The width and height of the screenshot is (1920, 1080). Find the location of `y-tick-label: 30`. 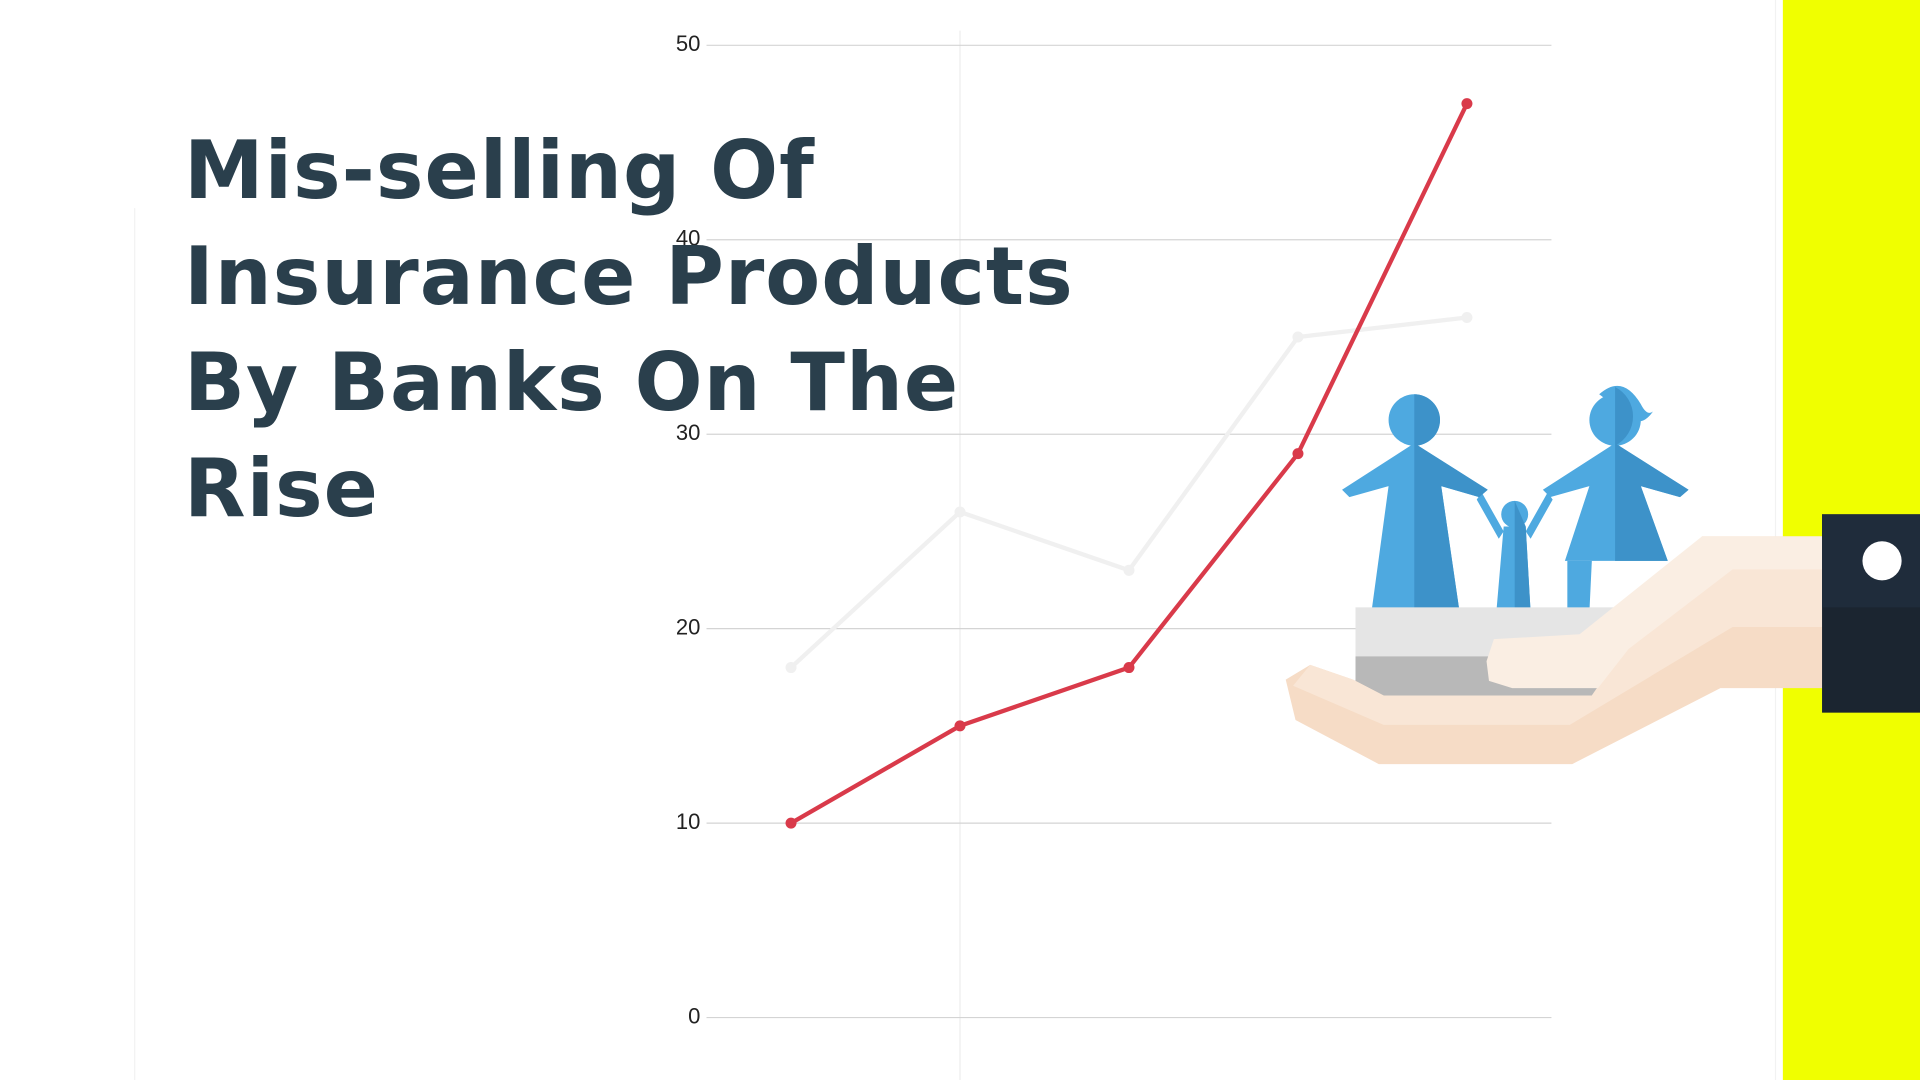

y-tick-label: 30 is located at coordinates (688, 432).